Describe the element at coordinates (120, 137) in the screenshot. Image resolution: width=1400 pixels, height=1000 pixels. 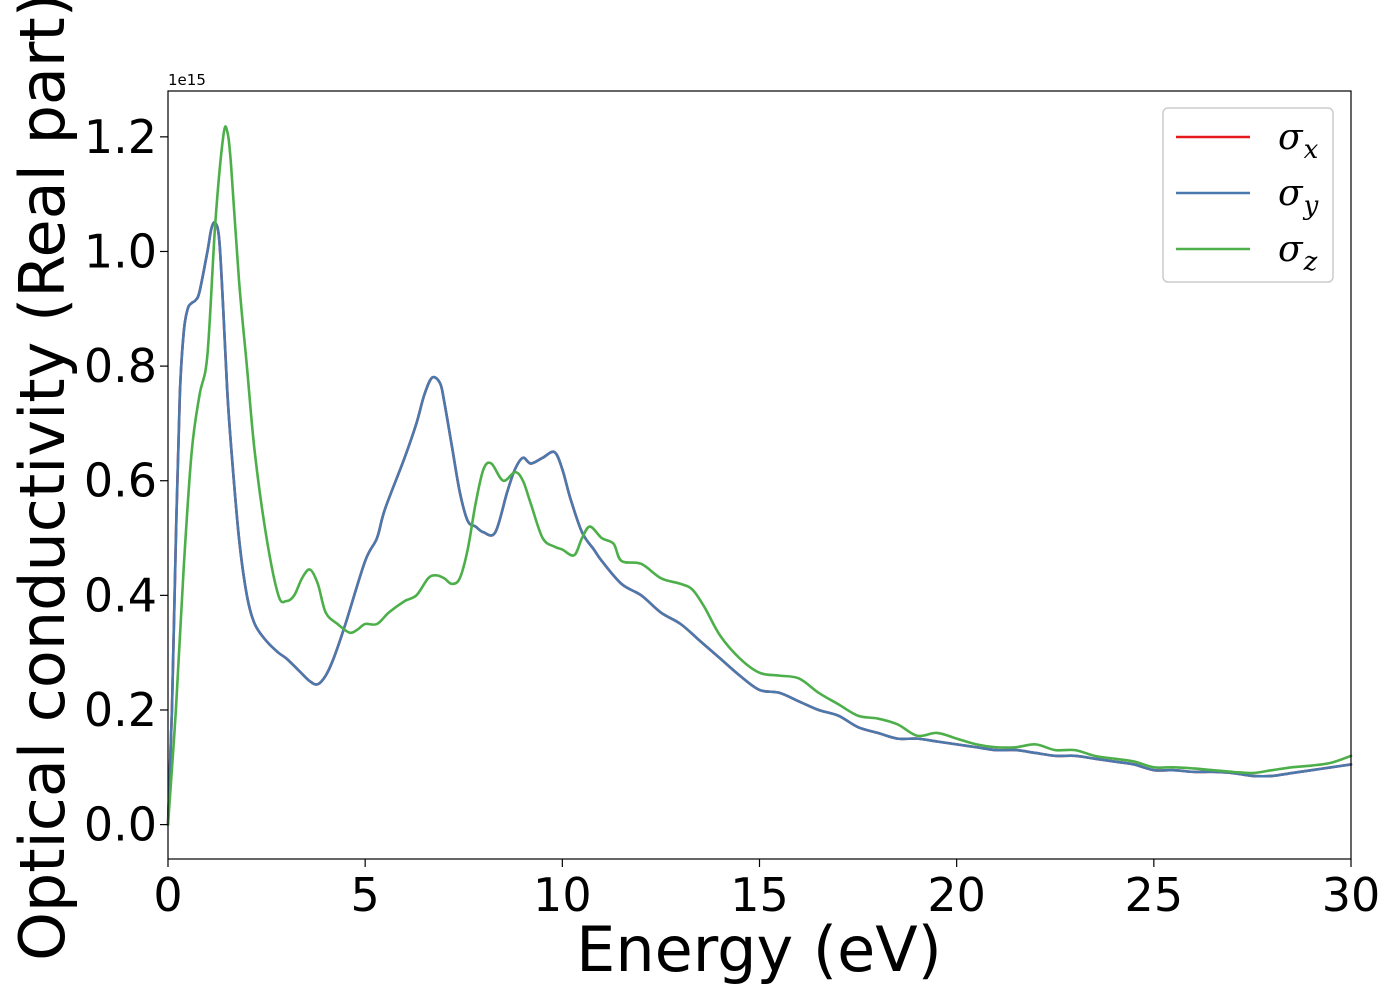
I see `y-tick-label: 1.2` at that location.